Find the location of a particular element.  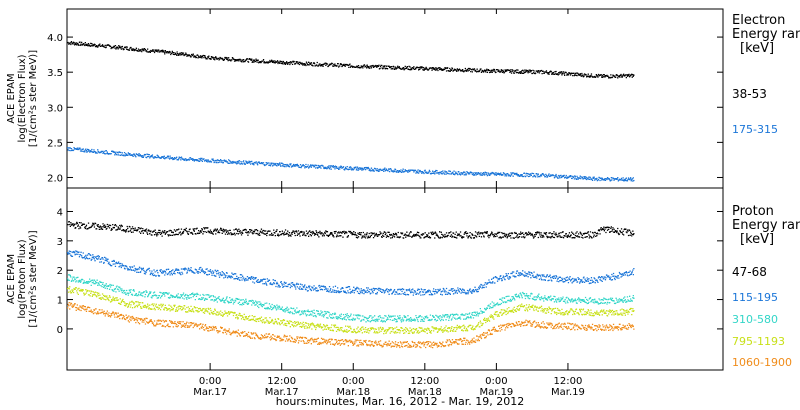

electron-legend-title-1: Electron is located at coordinates (759, 20).